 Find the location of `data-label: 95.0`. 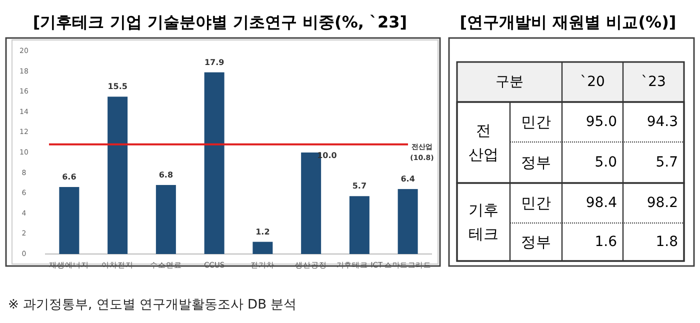

data-label: 95.0 is located at coordinates (601, 122).